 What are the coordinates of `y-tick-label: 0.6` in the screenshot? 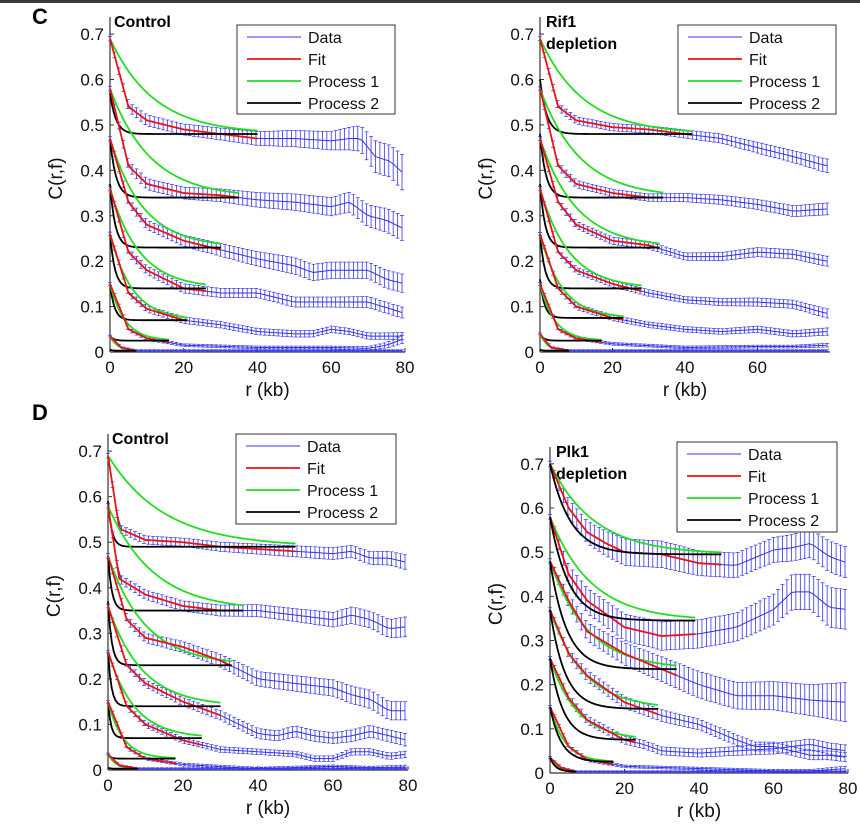 It's located at (522, 80).